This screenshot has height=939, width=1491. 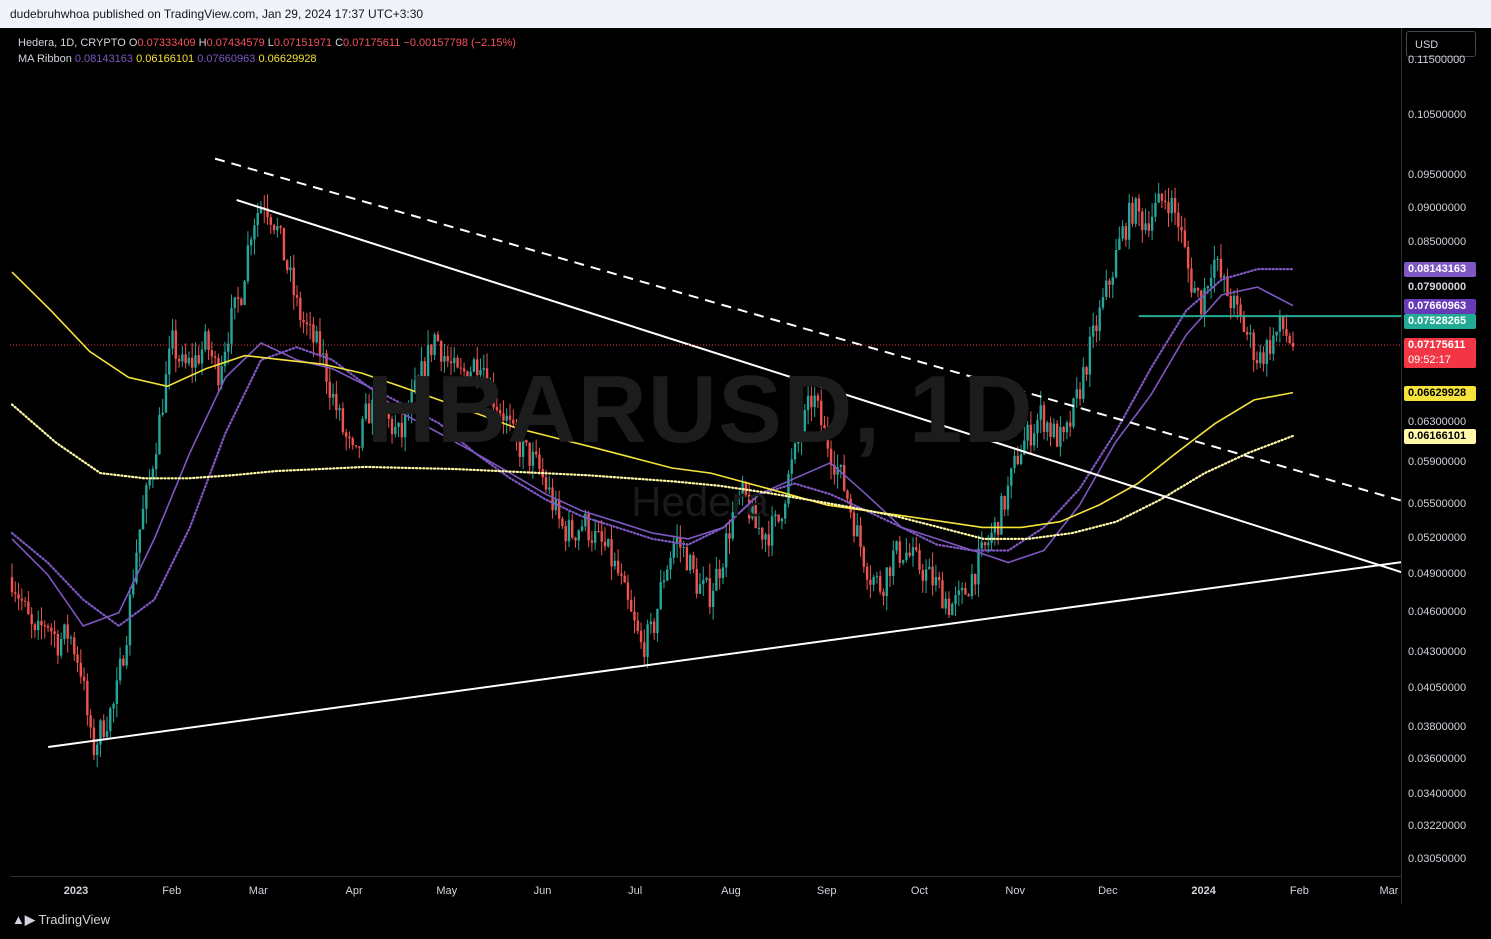 I want to click on tradingview-logo: ▲▶ TradingView, so click(x=61, y=920).